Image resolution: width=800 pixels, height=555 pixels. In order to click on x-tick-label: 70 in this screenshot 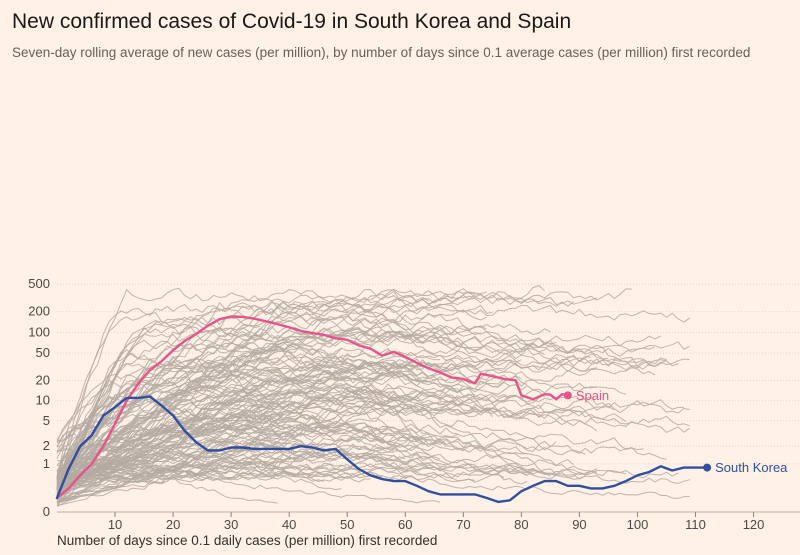, I will do `click(463, 524)`.